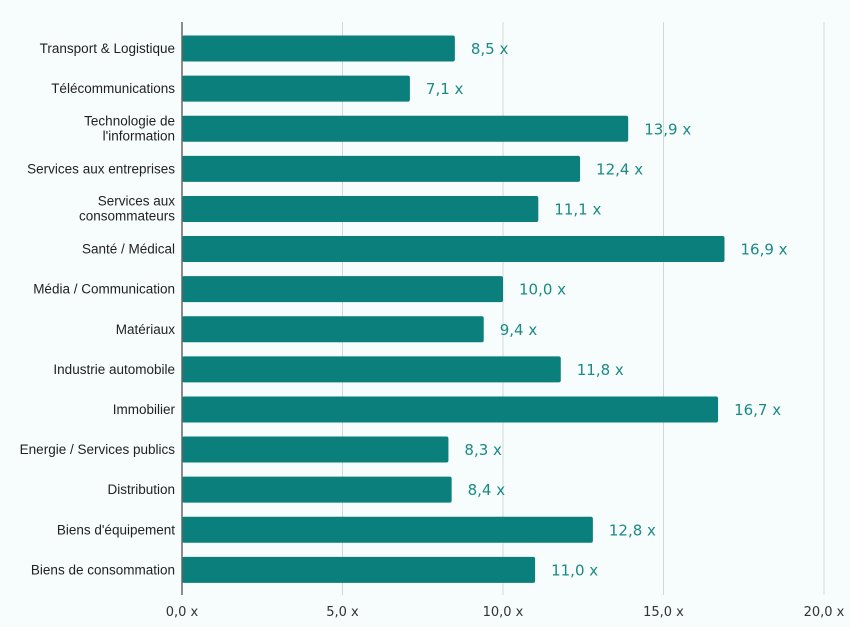 Image resolution: width=850 pixels, height=627 pixels. I want to click on category-label-line: consommateurs, so click(127, 215).